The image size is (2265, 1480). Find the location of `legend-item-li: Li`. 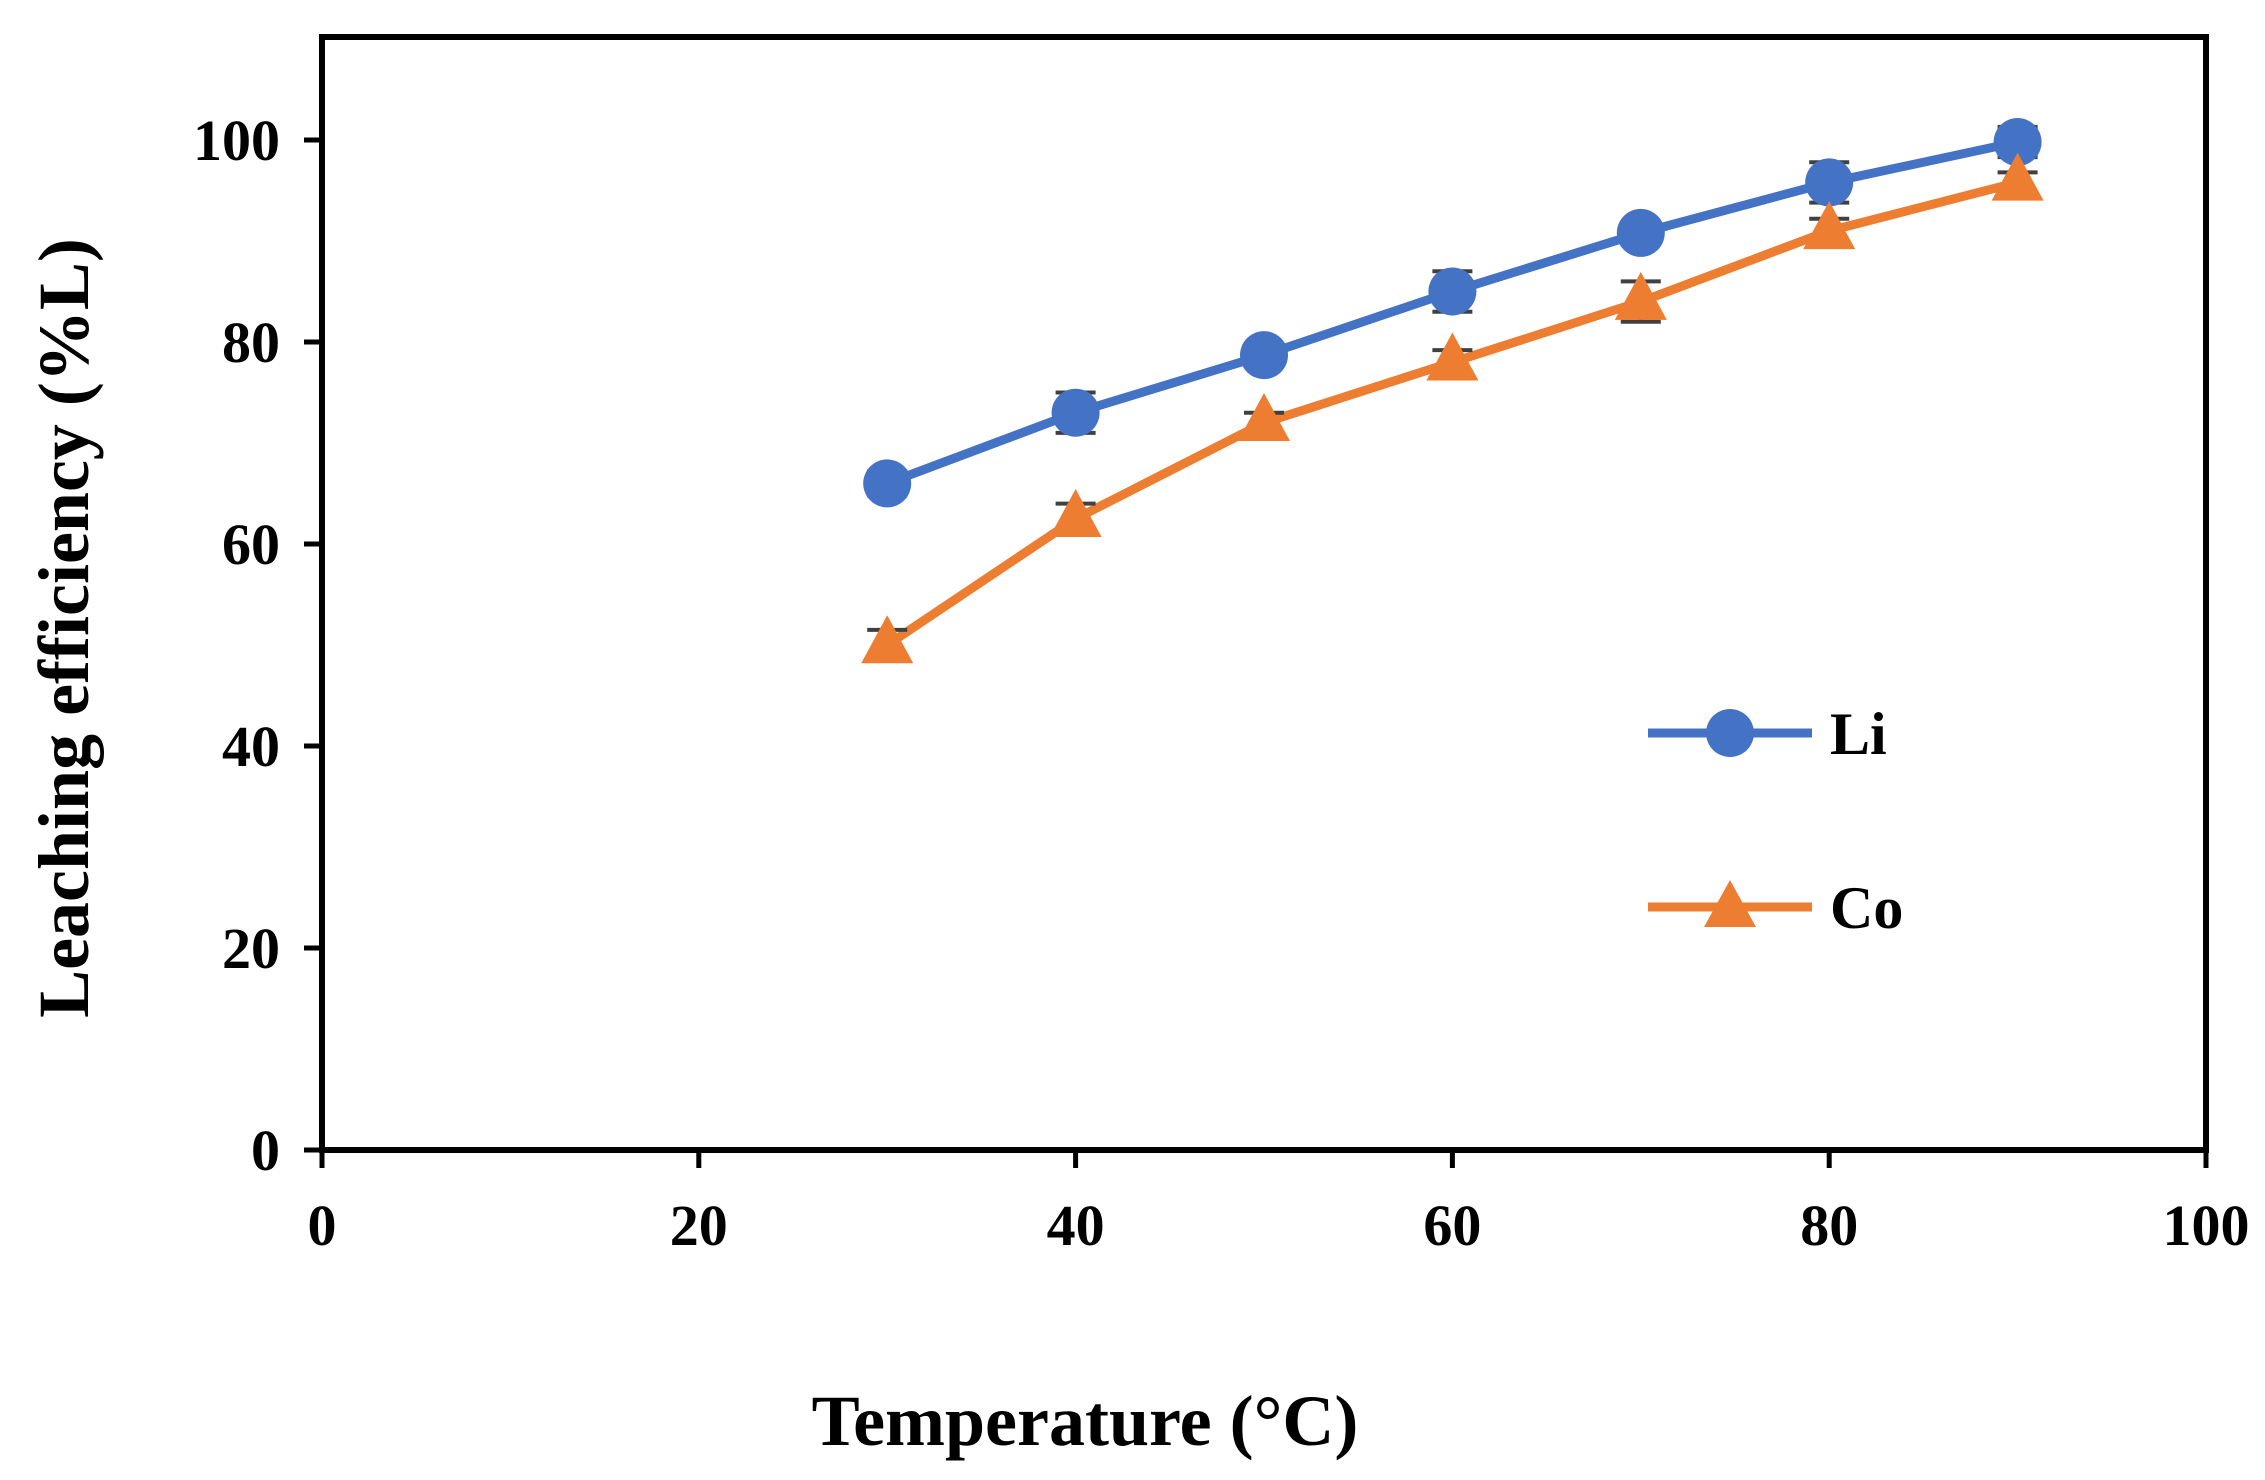

legend-item-li: Li is located at coordinates (1767, 734).